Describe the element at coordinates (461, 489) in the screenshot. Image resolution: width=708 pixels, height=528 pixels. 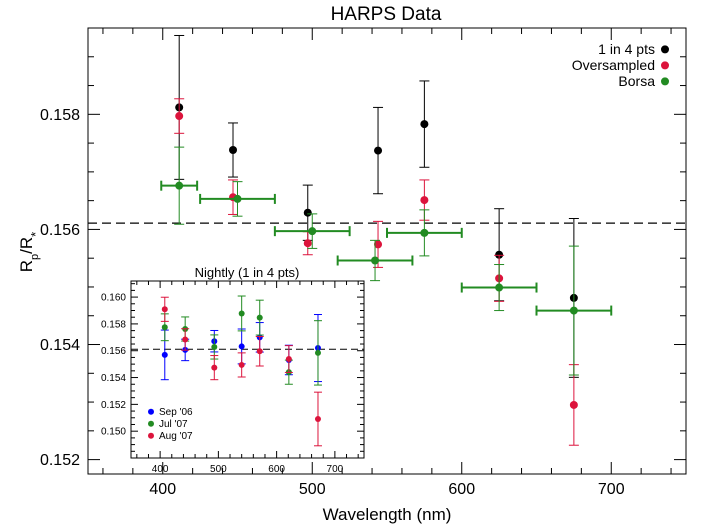
I see `main-x-tick-label: 600` at that location.